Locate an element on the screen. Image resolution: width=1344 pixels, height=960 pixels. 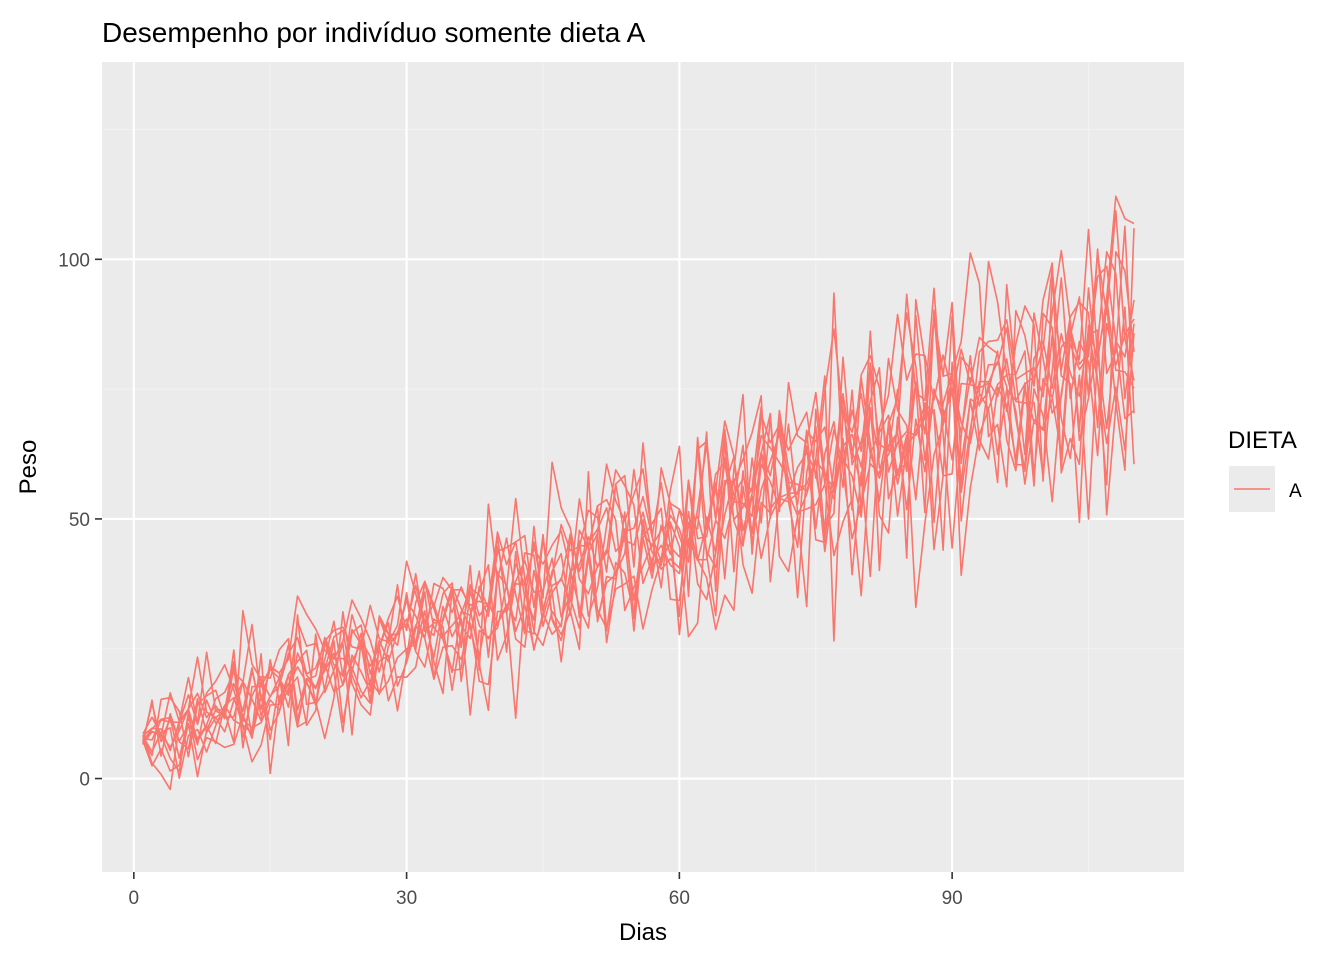
x-axis: 0 30 60 90 is located at coordinates (546, 890).